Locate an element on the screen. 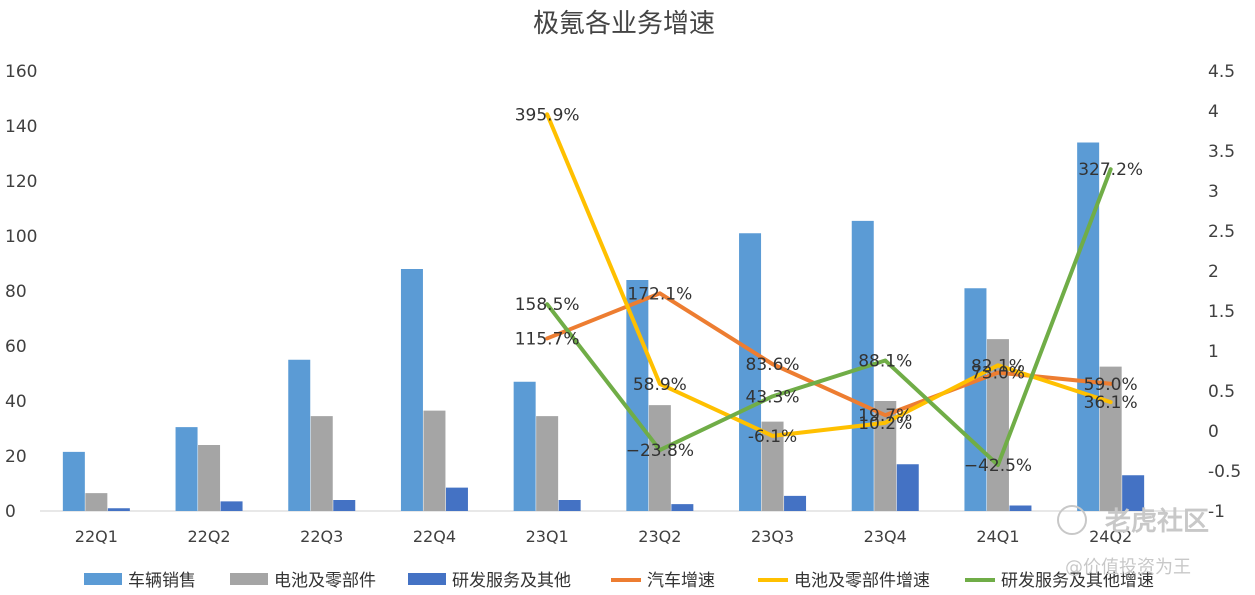 The height and width of the screenshot is (595, 1255). left-tick-label: 20 is located at coordinates (16, 457).